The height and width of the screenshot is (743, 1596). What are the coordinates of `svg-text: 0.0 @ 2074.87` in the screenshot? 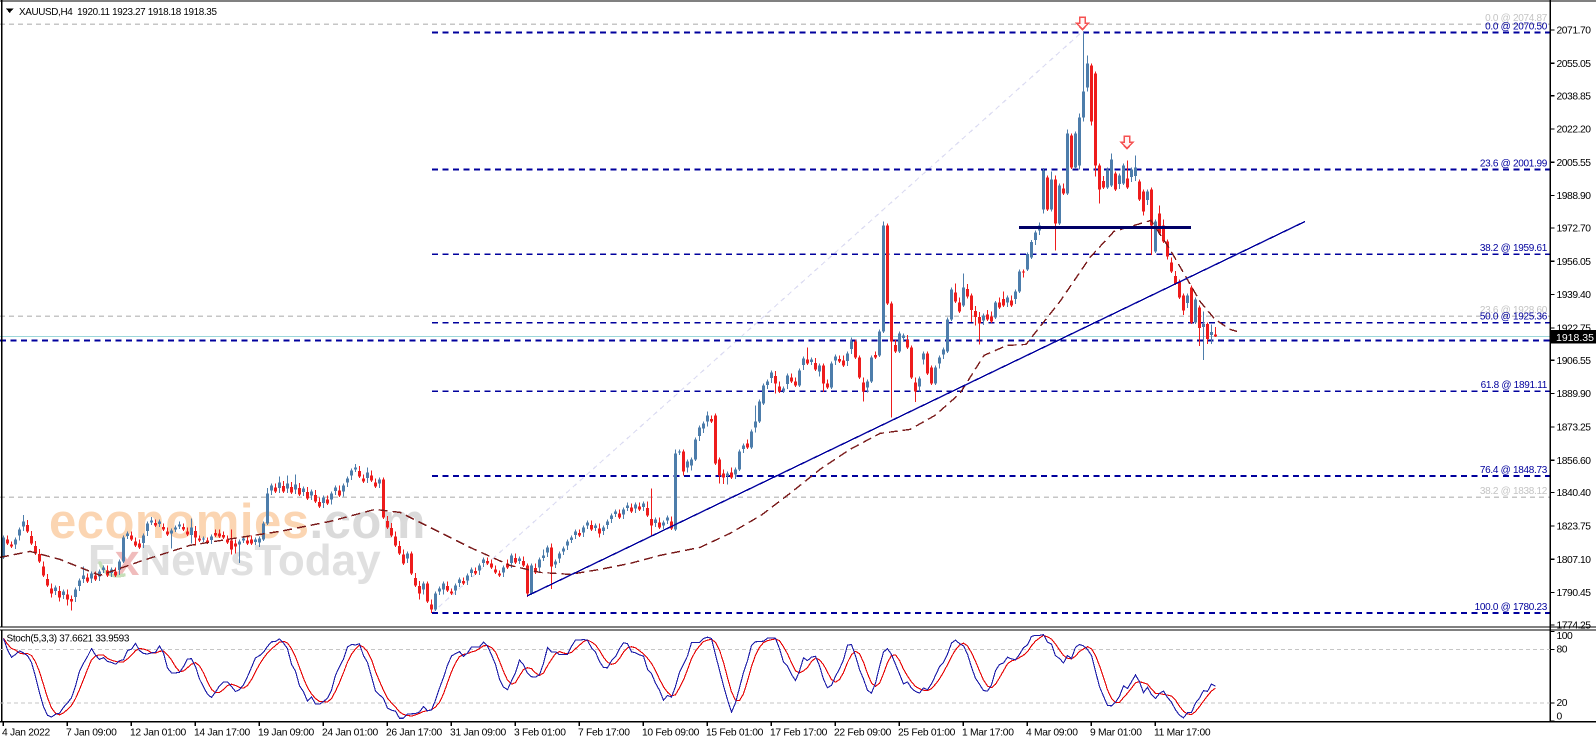 It's located at (1516, 18).